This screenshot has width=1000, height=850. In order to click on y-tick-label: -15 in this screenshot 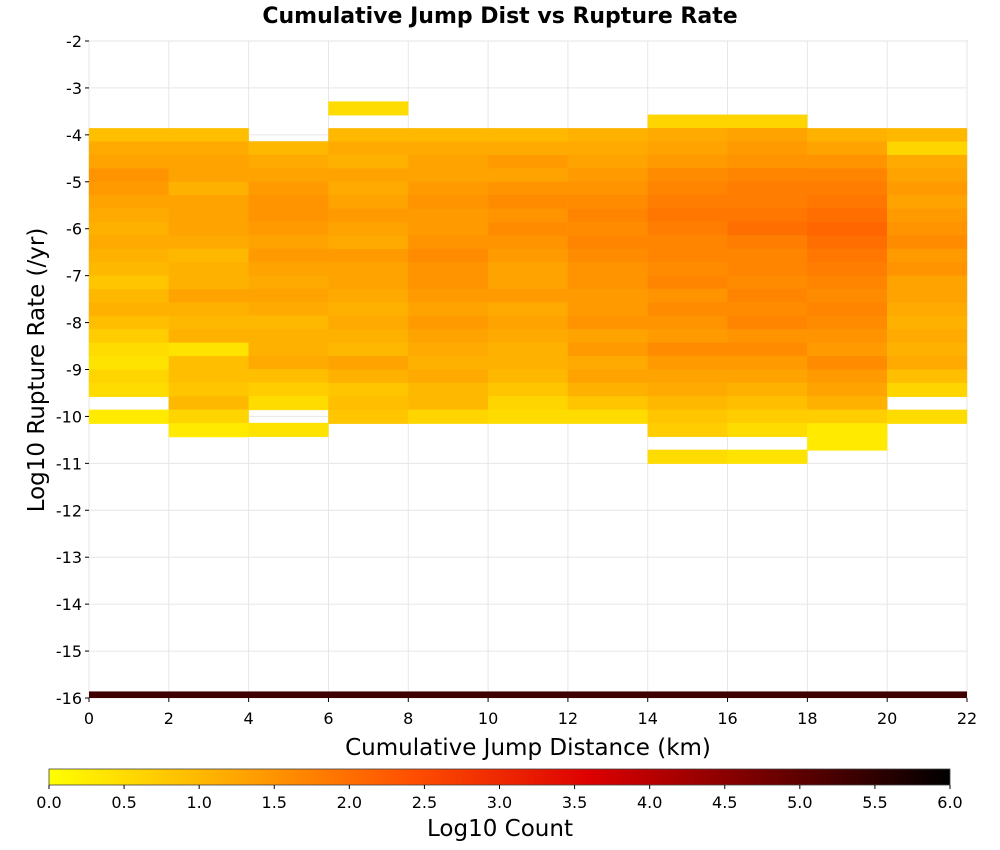, I will do `click(69, 651)`.